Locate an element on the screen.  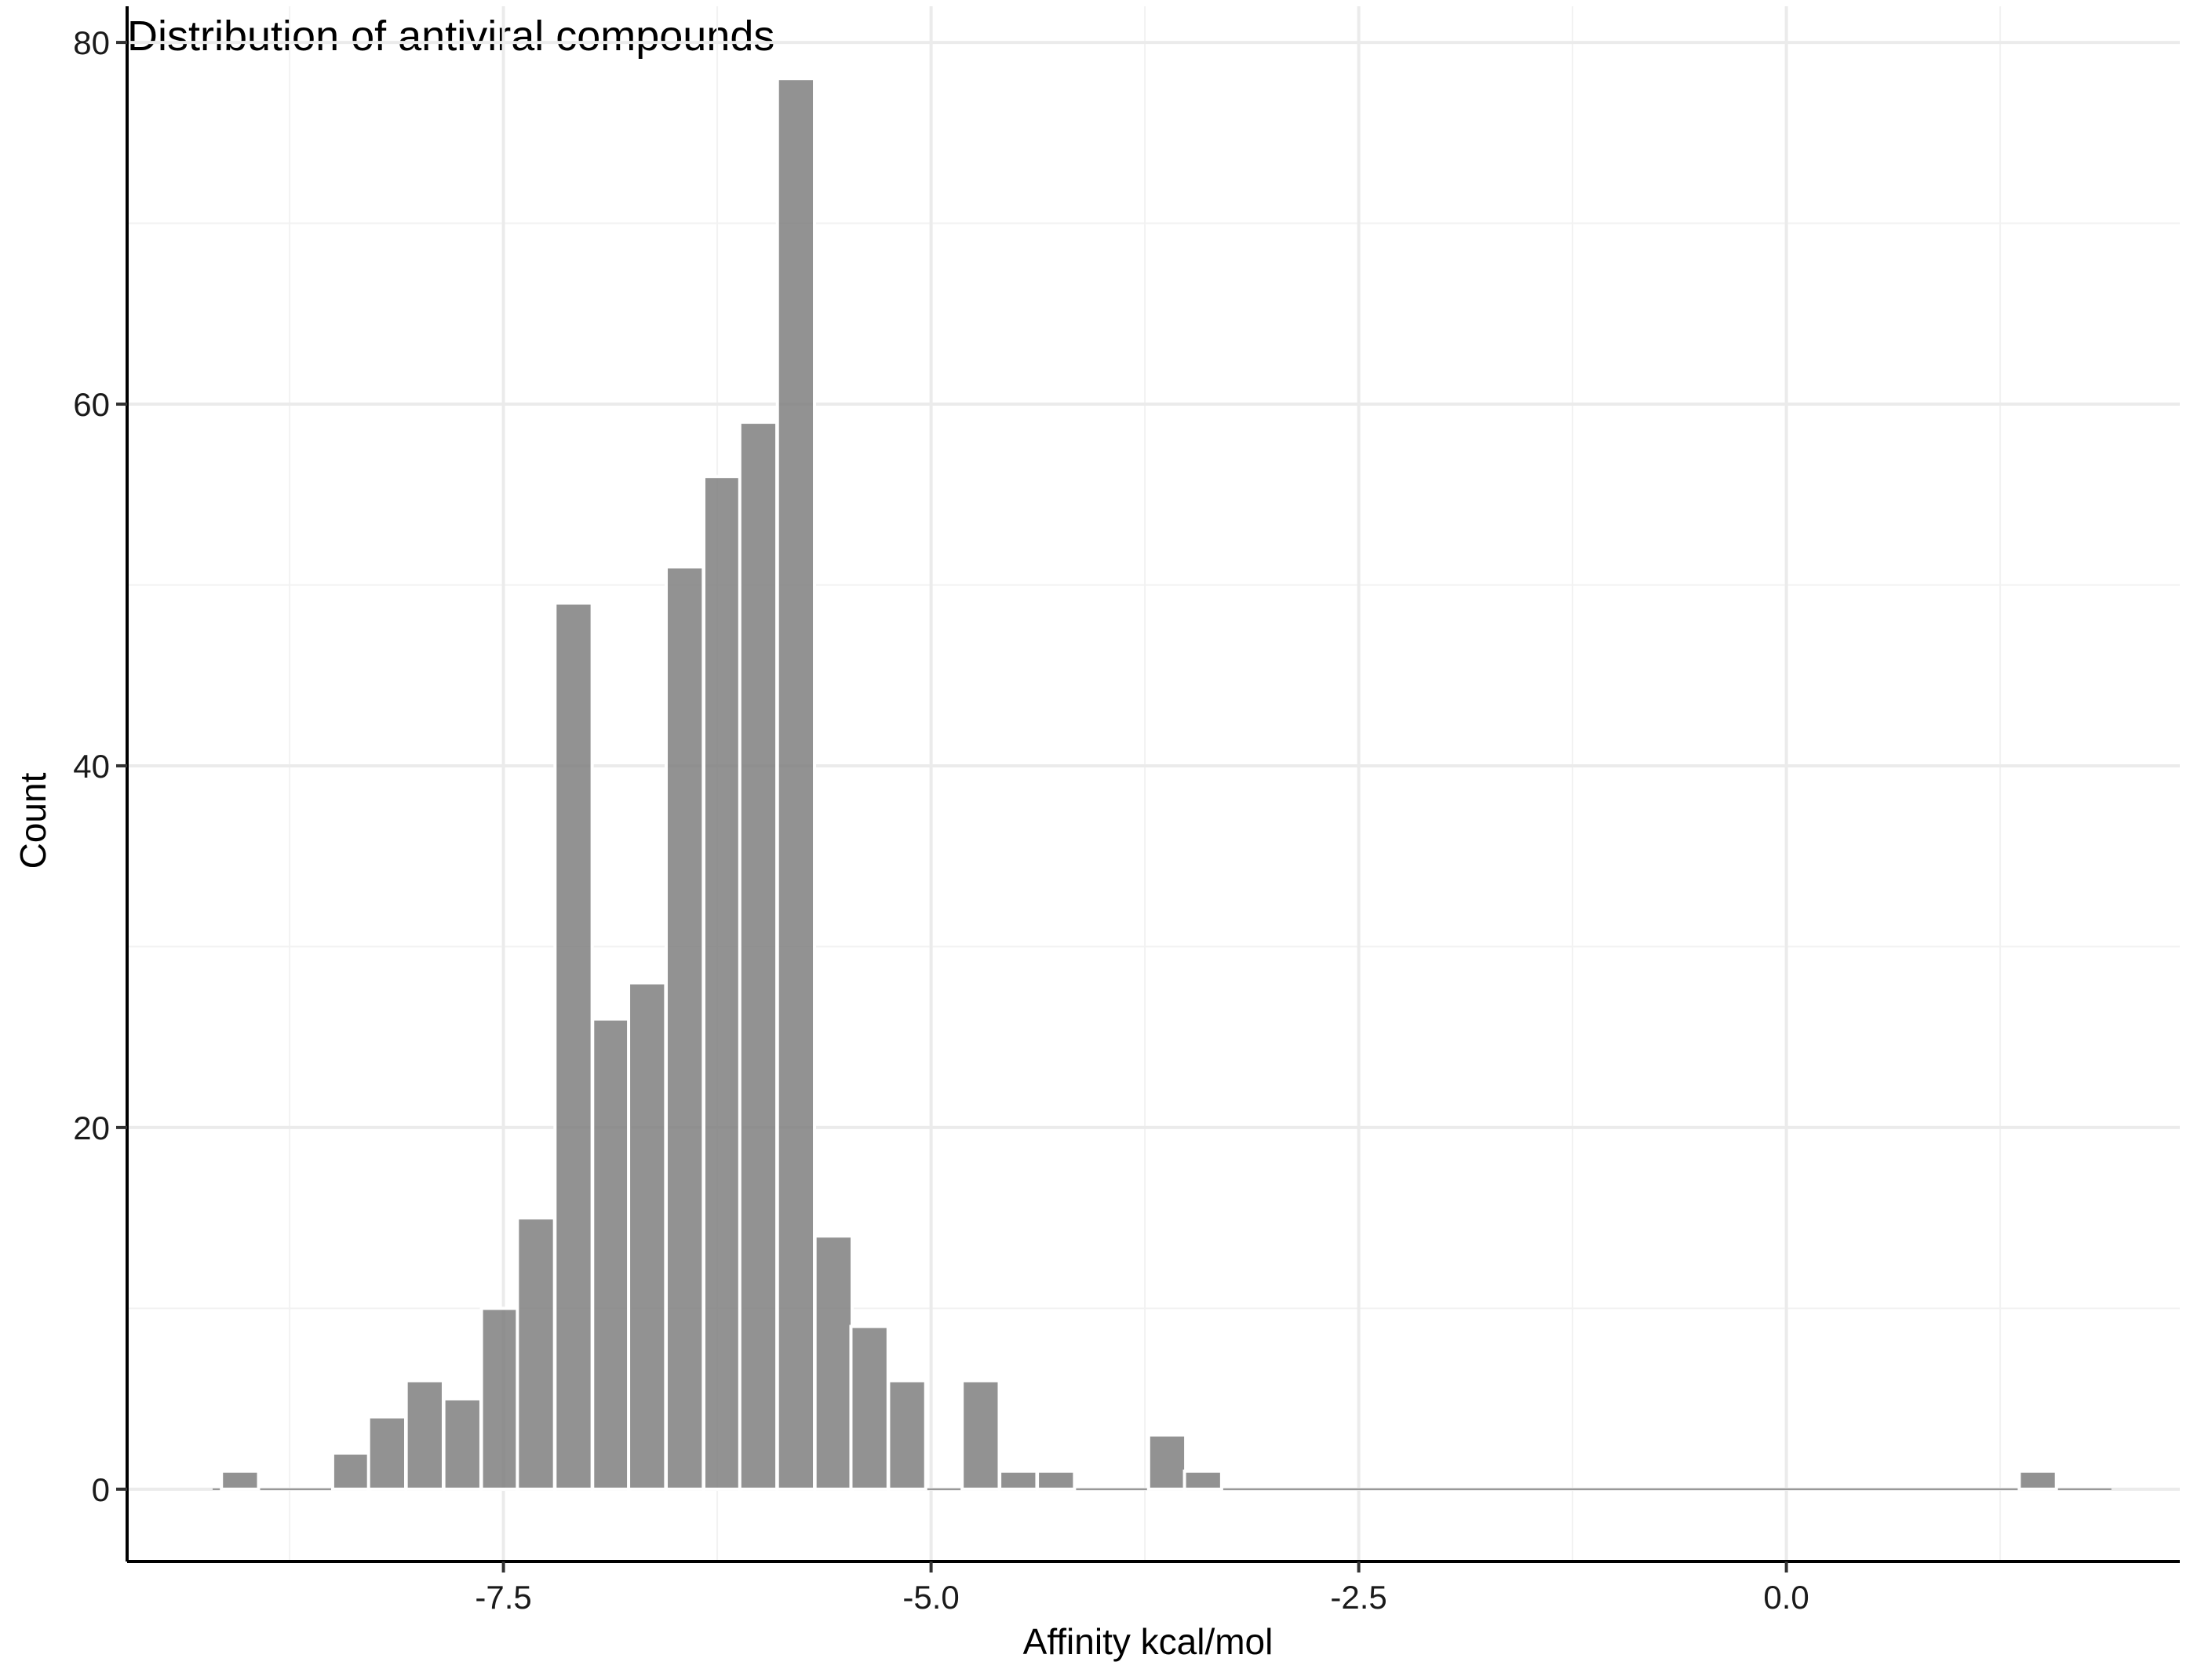
y-axis-ticks: 0 20 40 60 80 is located at coordinates (100, 766).